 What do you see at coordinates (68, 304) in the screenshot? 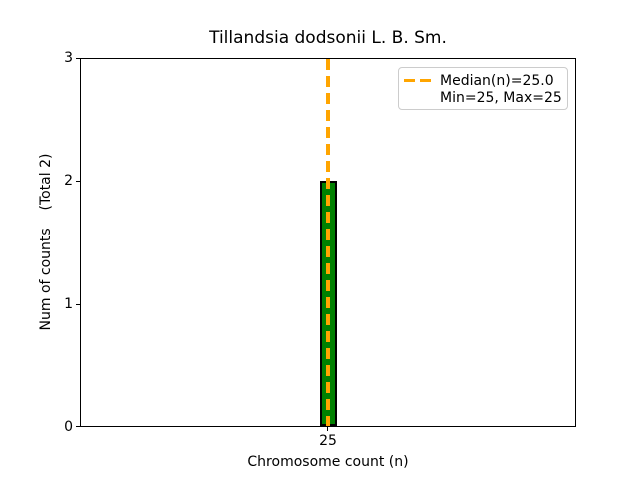
I see `y-tick-label-1: 1` at bounding box center [68, 304].